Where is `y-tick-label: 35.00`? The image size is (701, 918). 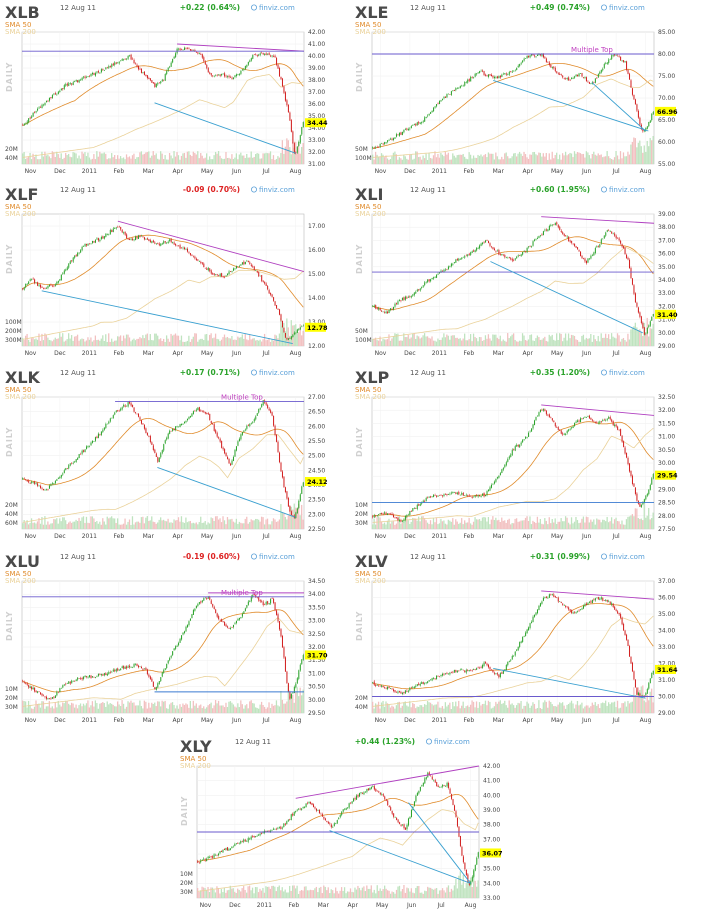 y-tick-label: 35.00 is located at coordinates (666, 614).